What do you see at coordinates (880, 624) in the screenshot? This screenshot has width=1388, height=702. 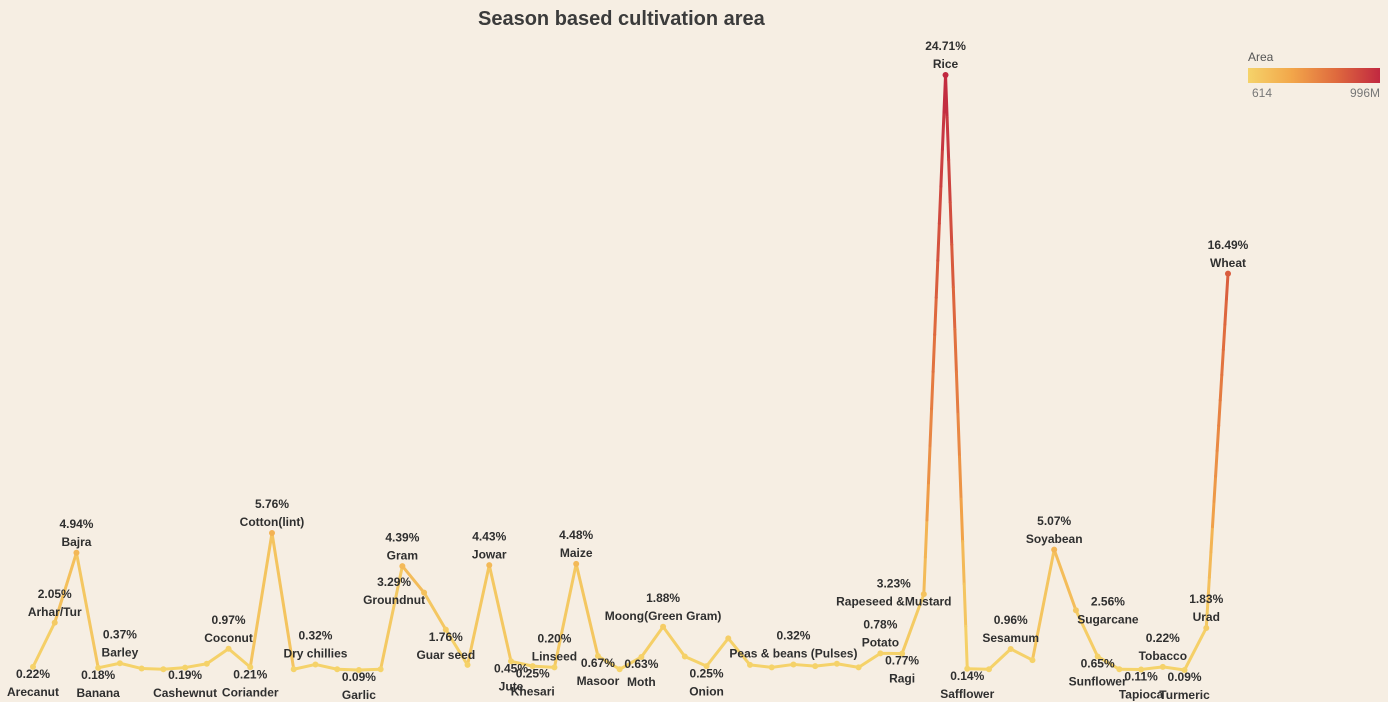 I see `data-value-label: 0.78%` at bounding box center [880, 624].